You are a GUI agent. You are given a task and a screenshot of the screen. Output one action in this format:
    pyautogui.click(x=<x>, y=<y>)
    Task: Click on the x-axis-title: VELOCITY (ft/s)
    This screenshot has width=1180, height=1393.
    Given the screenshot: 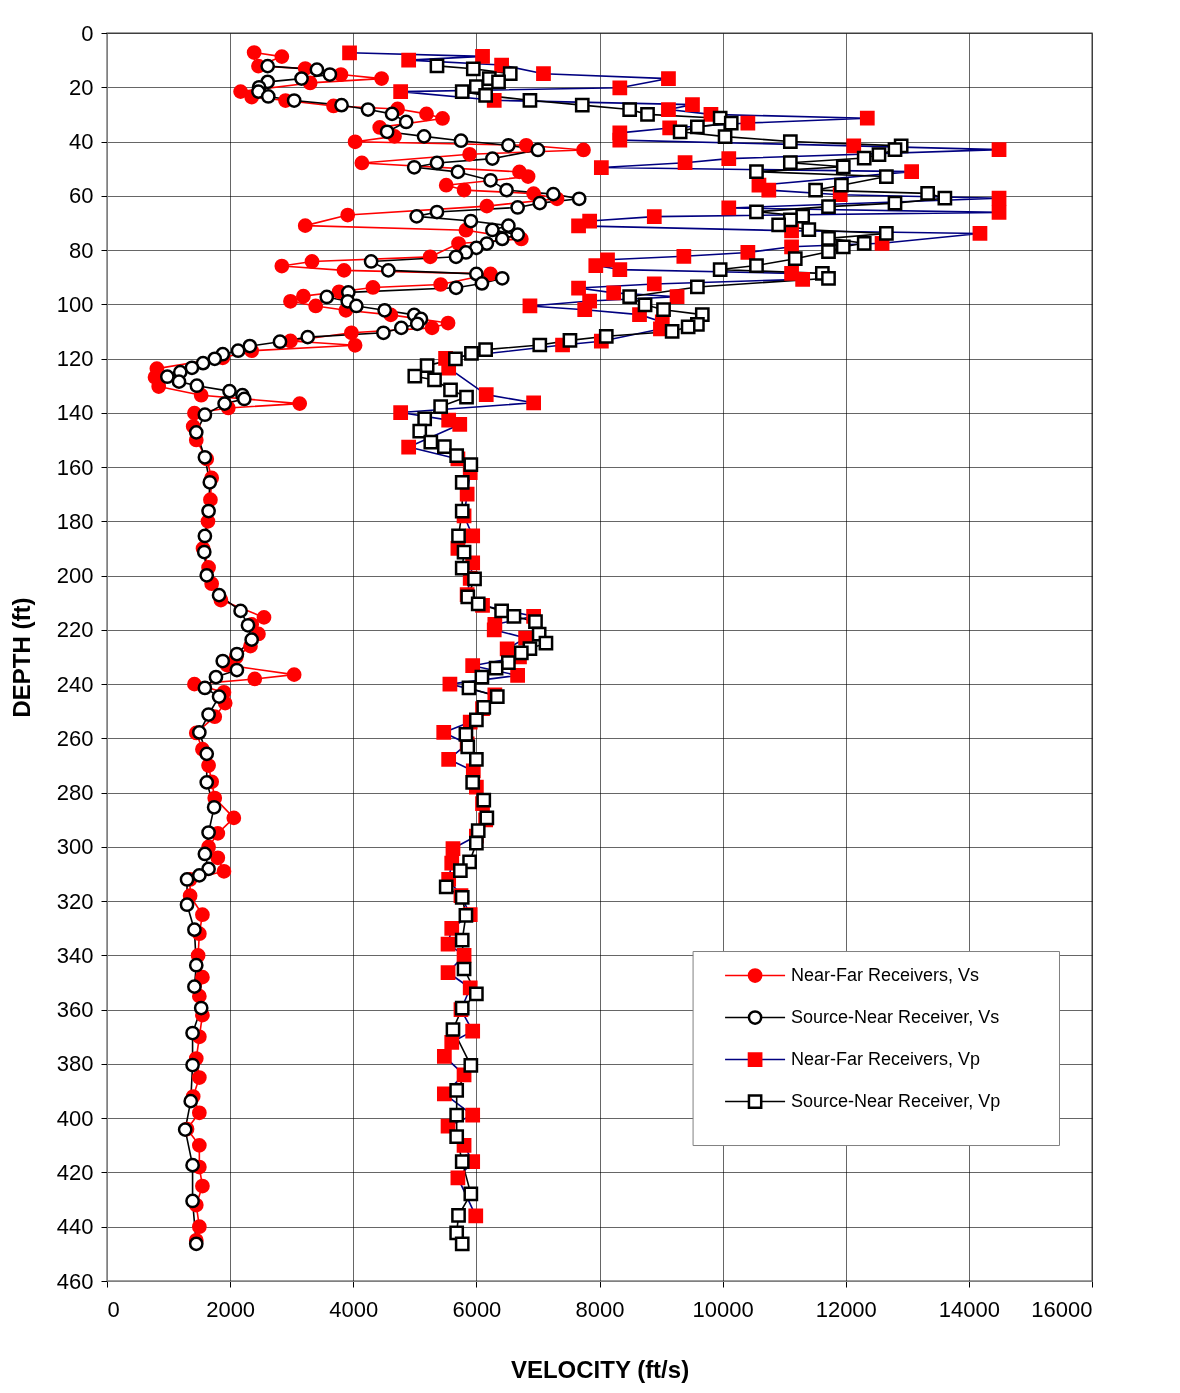 What is the action you would take?
    pyautogui.click(x=600, y=1369)
    